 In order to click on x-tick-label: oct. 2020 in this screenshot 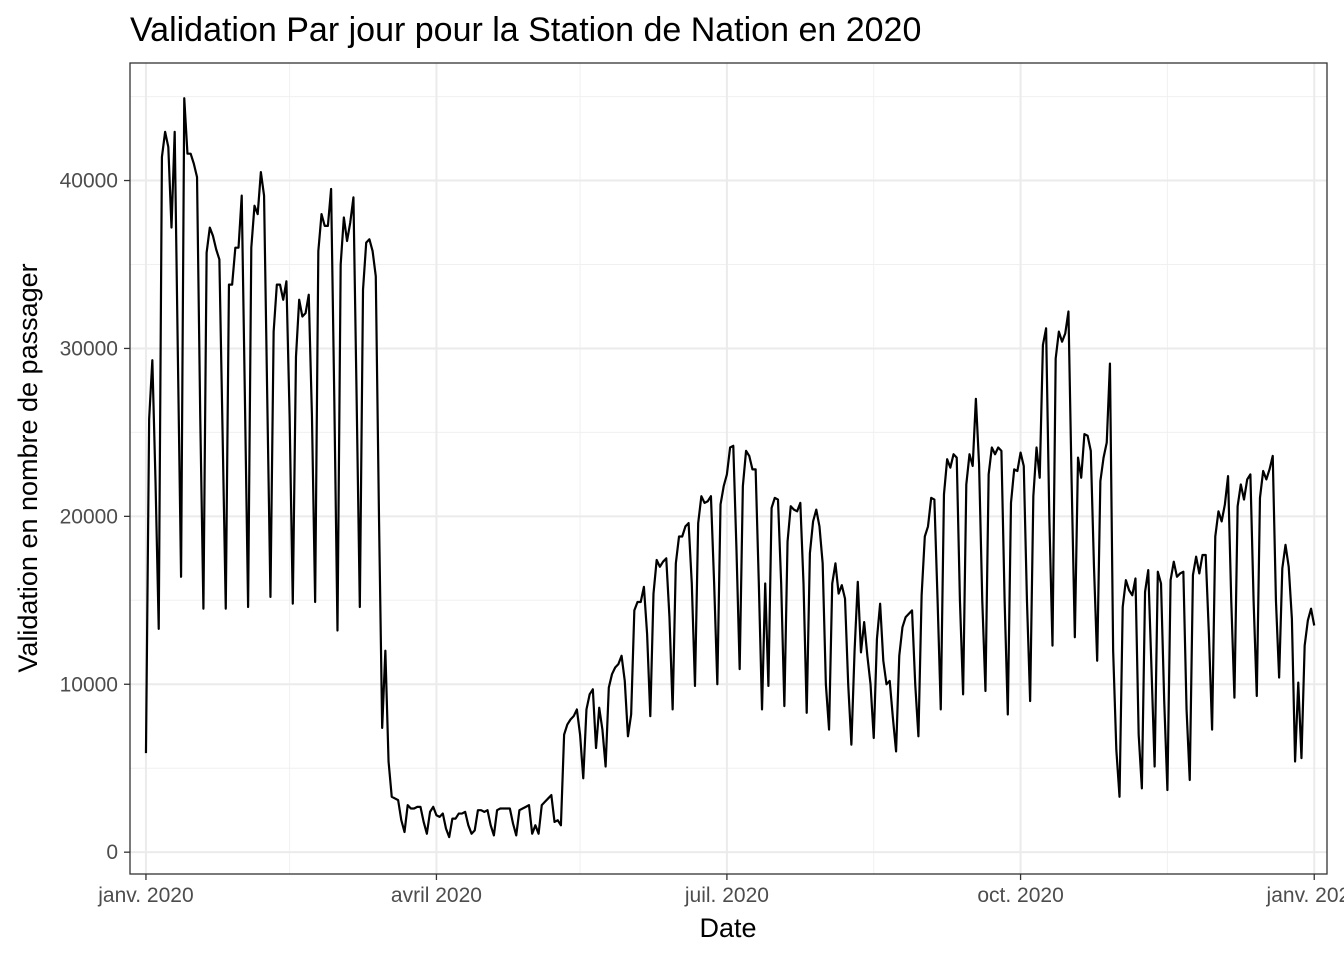, I will do `click(1020, 895)`.